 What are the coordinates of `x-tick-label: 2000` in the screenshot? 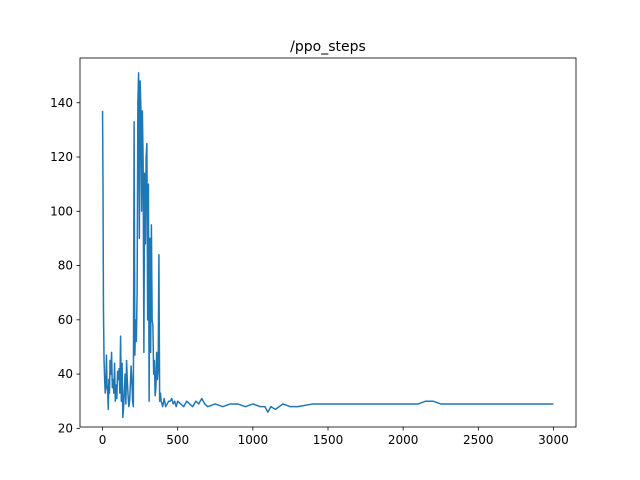 It's located at (403, 440).